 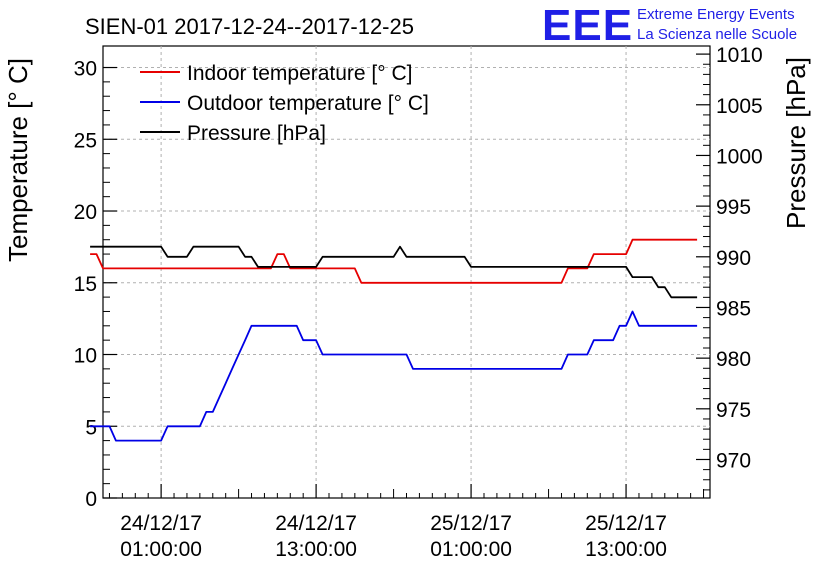 What do you see at coordinates (733, 258) in the screenshot?
I see `y2-tick-label: 990` at bounding box center [733, 258].